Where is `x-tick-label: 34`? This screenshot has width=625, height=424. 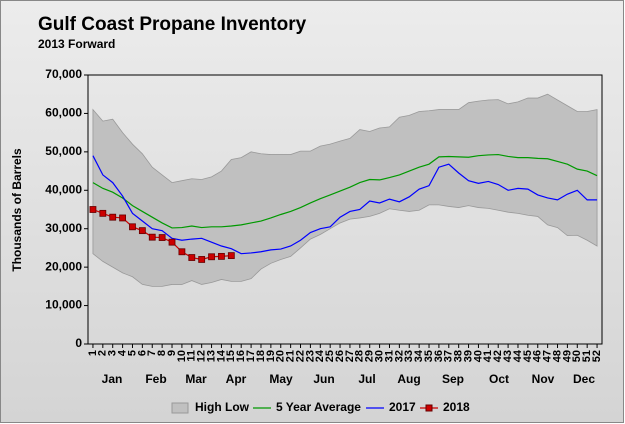 x-tick-label: 34 is located at coordinates (419, 355).